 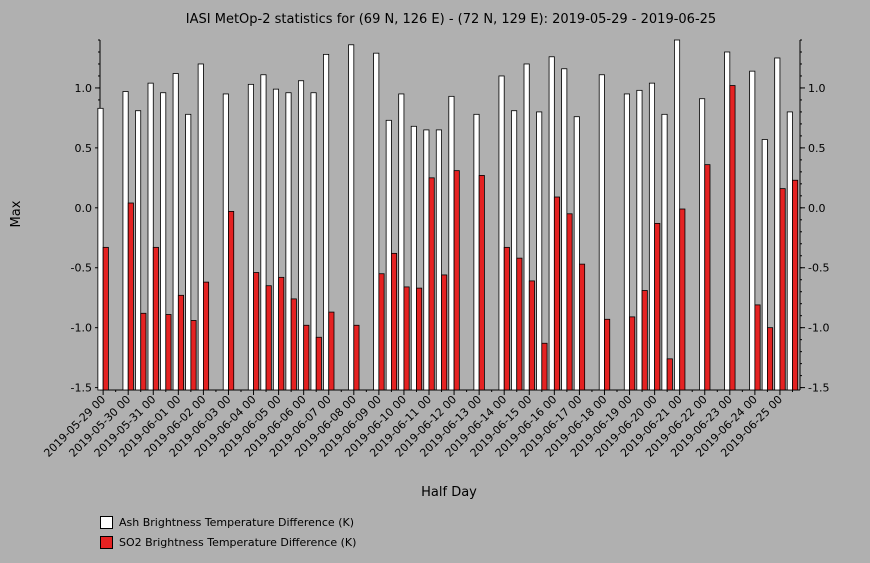 I want to click on y-tick-label-right: 0.0, so click(x=817, y=208).